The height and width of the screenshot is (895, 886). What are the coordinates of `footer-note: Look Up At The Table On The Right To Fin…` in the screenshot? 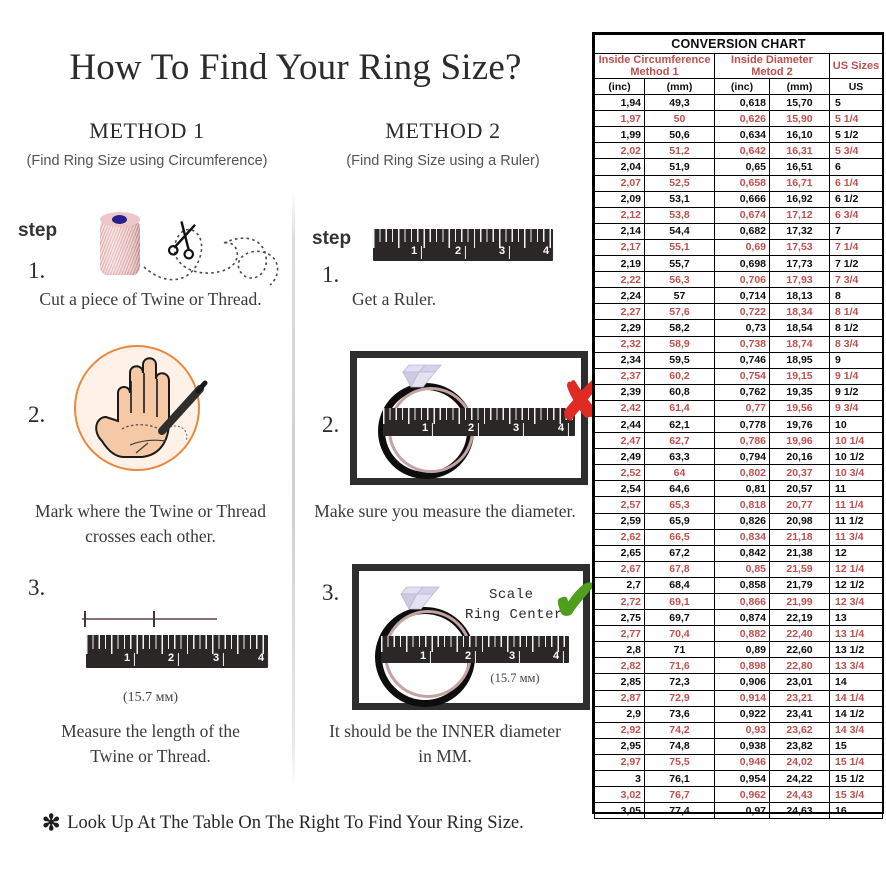 It's located at (295, 823).